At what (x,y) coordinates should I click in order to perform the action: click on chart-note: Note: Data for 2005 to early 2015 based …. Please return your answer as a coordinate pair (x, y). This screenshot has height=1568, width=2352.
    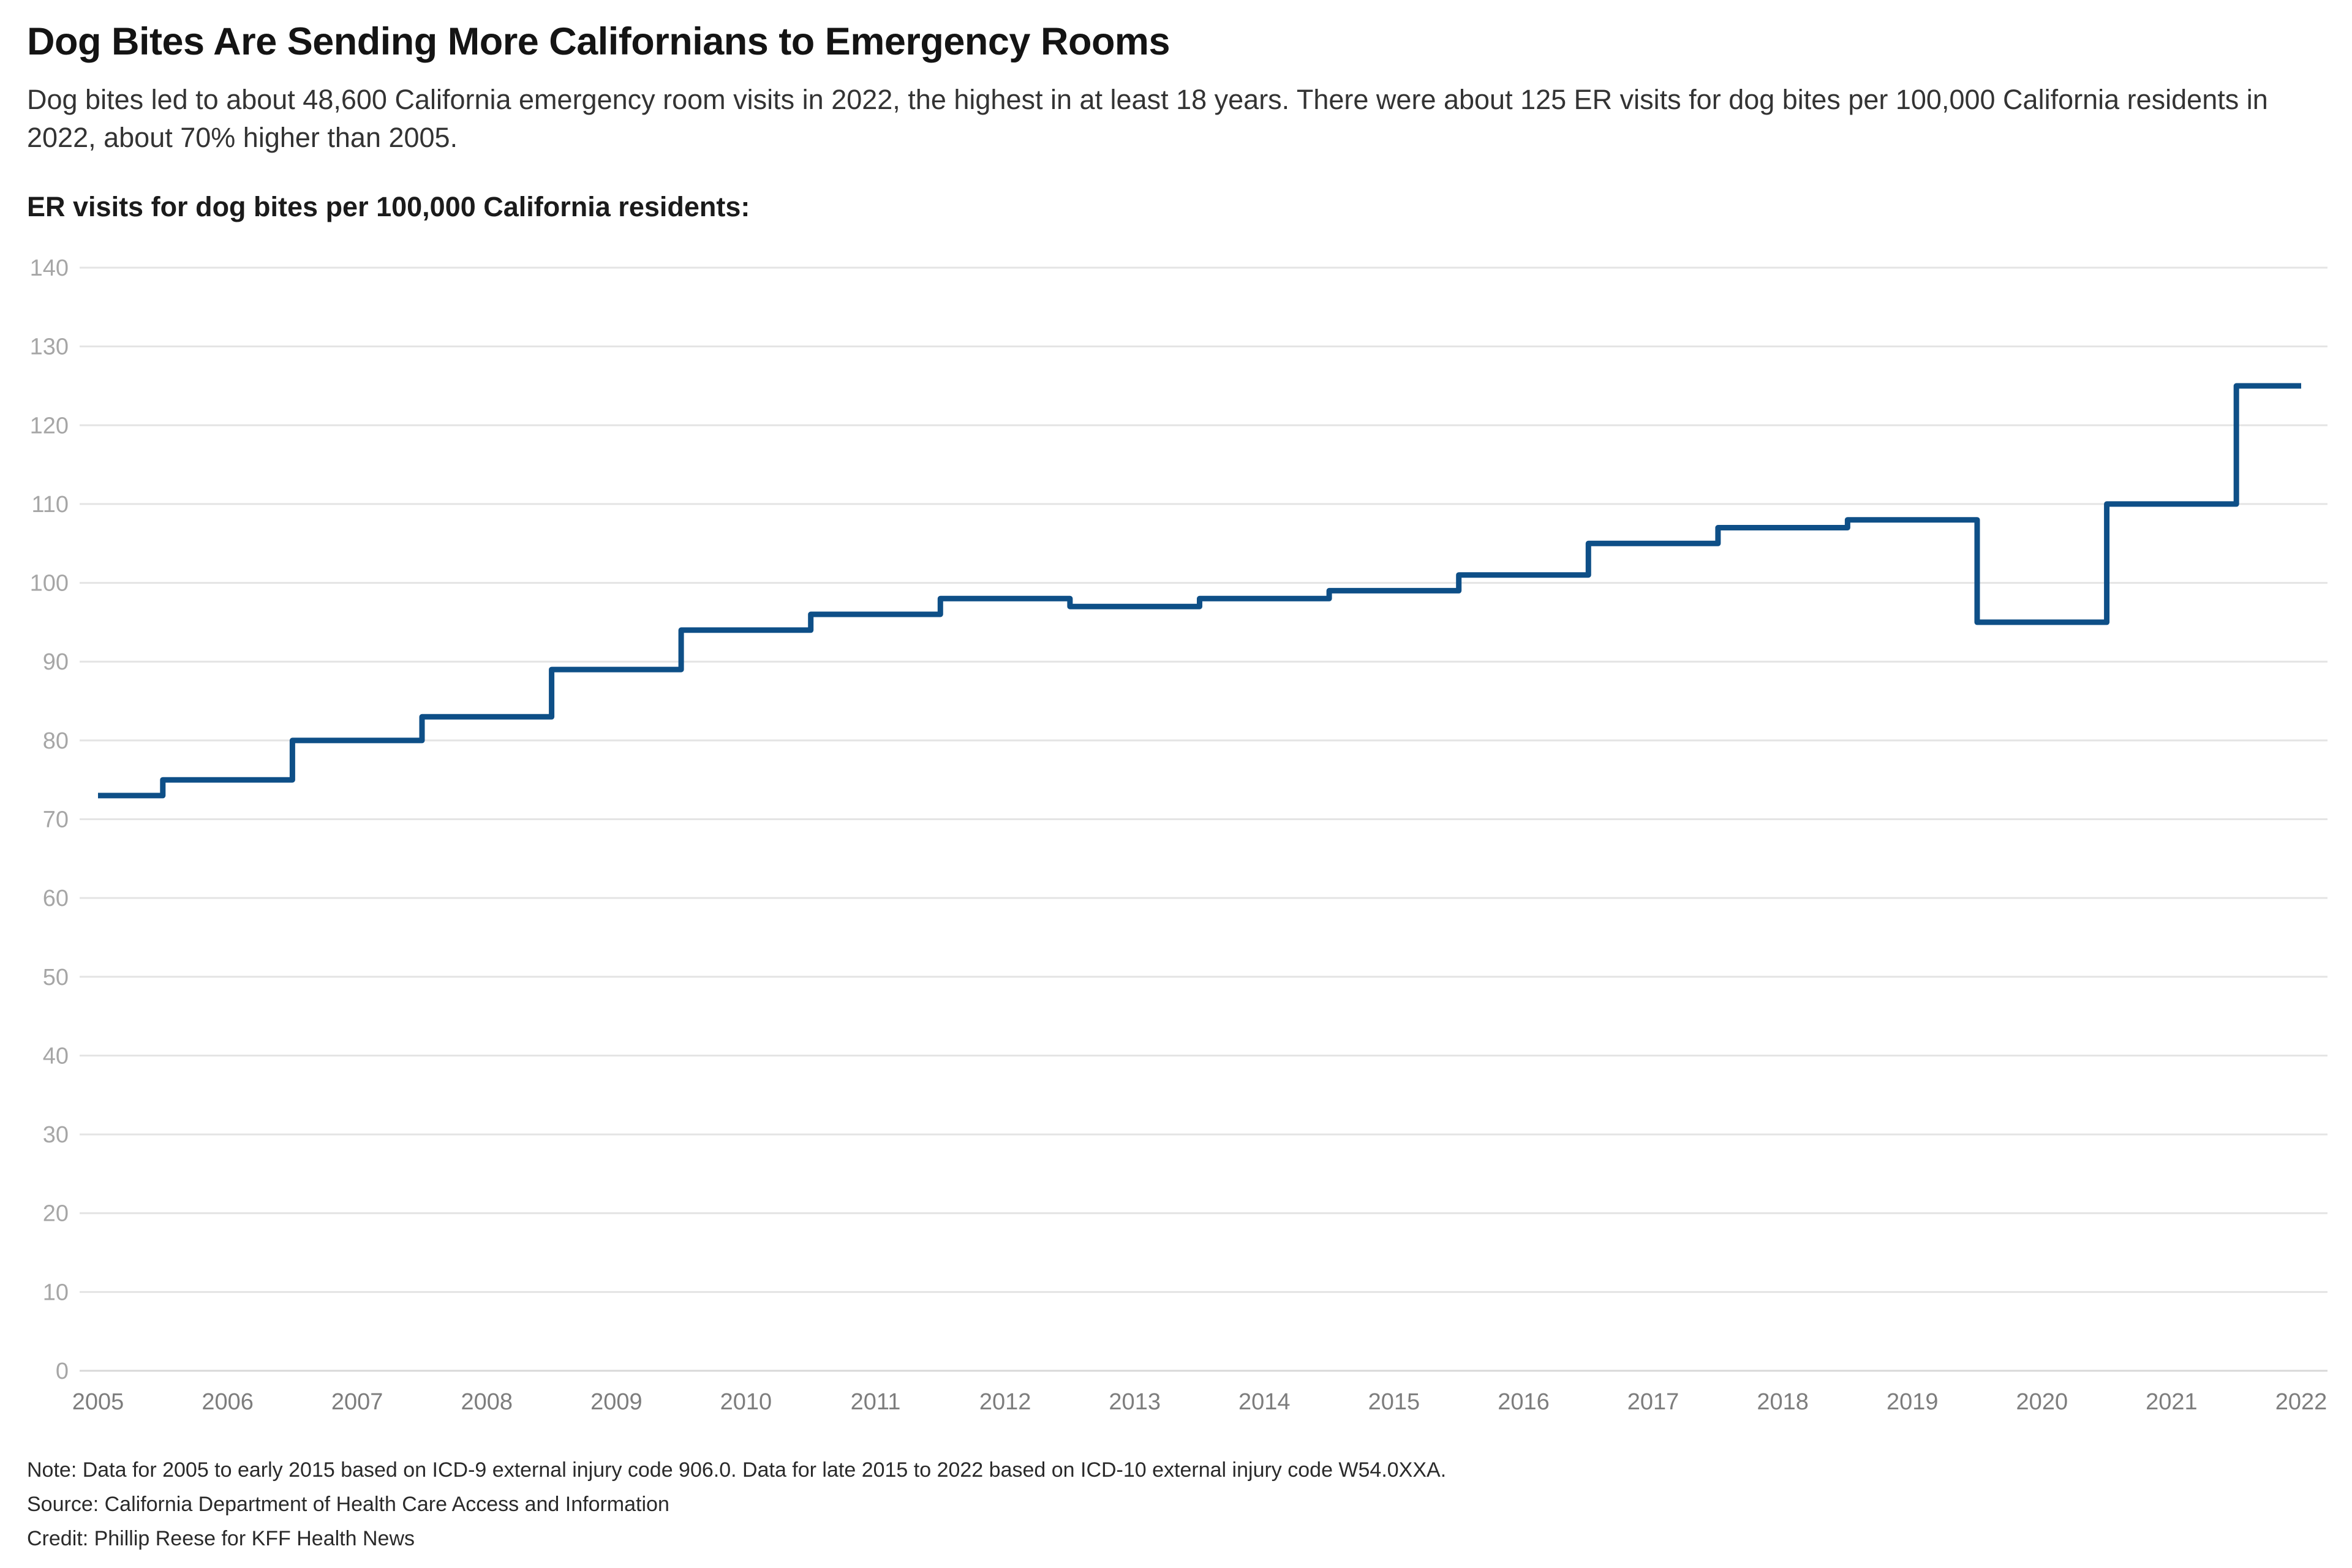
    Looking at the image, I should click on (737, 1470).